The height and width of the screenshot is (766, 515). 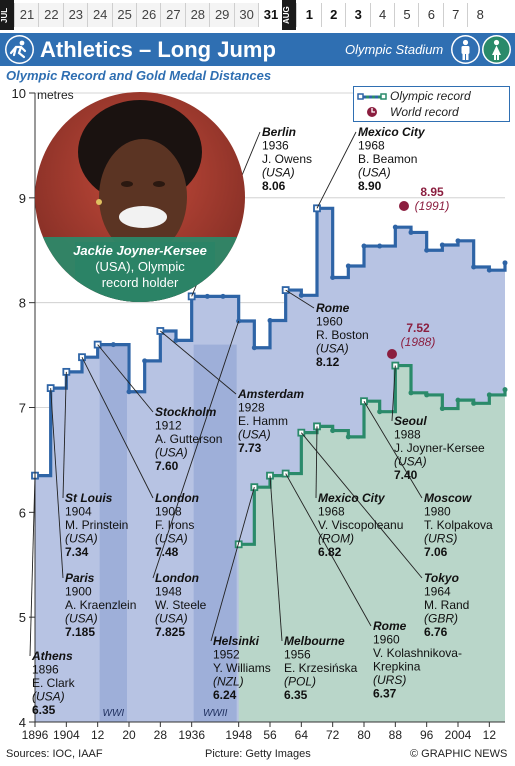 I want to click on picture-credit: Picture: Getty Images, so click(x=258, y=754).